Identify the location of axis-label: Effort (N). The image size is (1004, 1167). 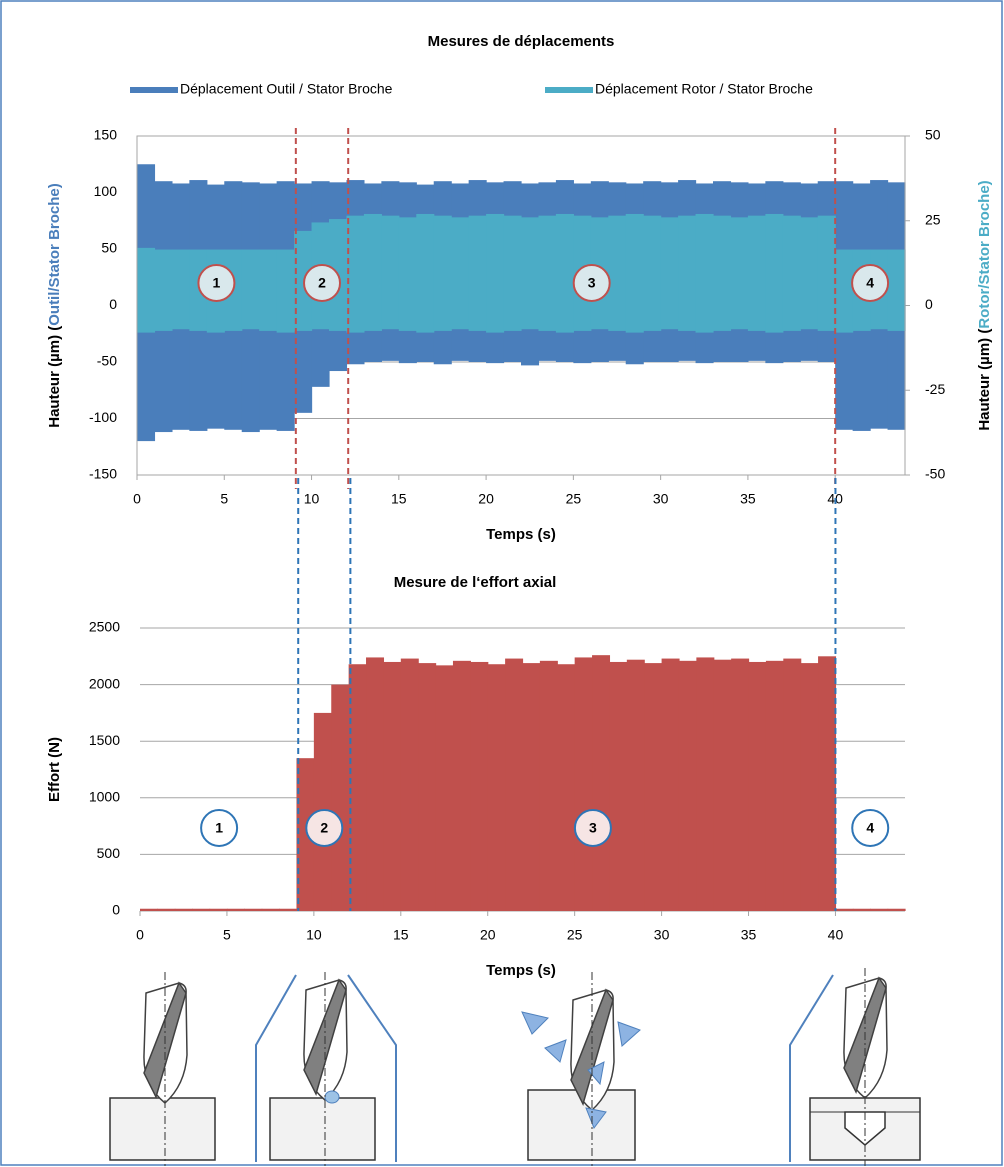
(54, 769).